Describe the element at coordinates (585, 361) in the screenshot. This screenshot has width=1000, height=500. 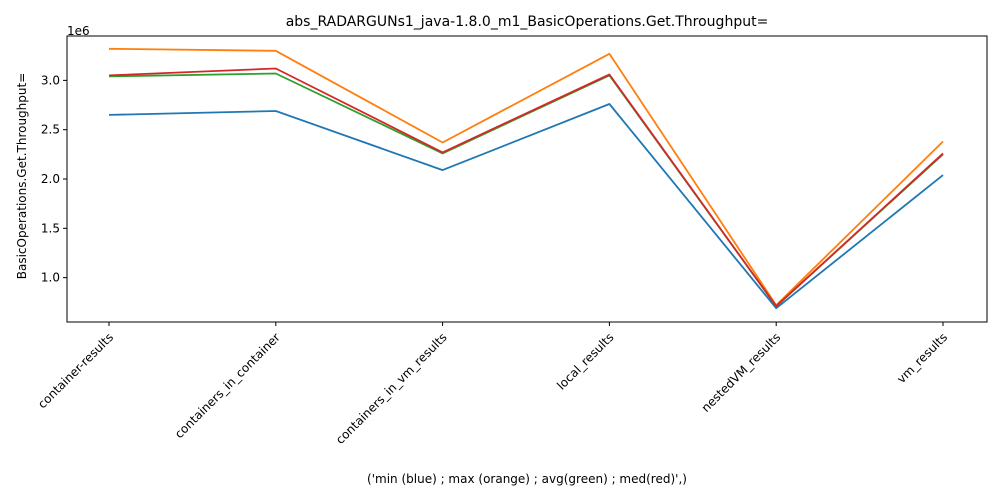
I see `x-tick-label: local_results` at that location.